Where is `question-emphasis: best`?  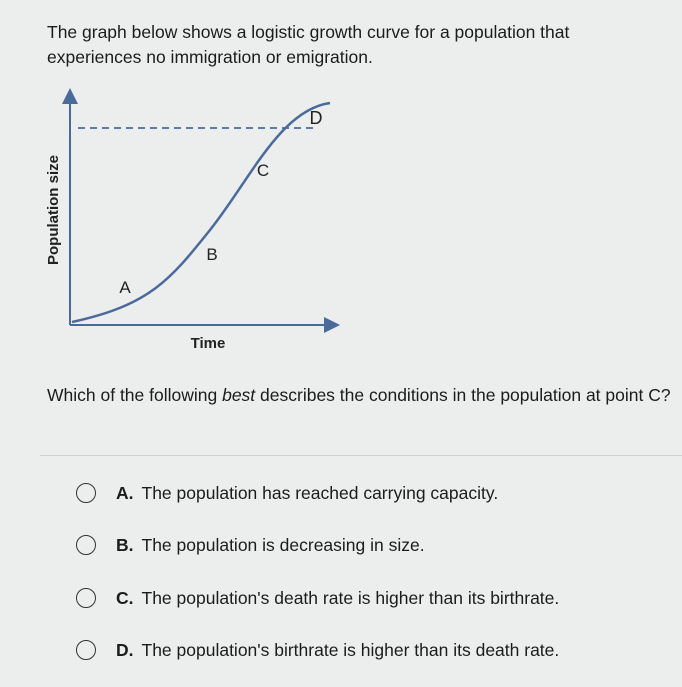
question-emphasis: best is located at coordinates (239, 395).